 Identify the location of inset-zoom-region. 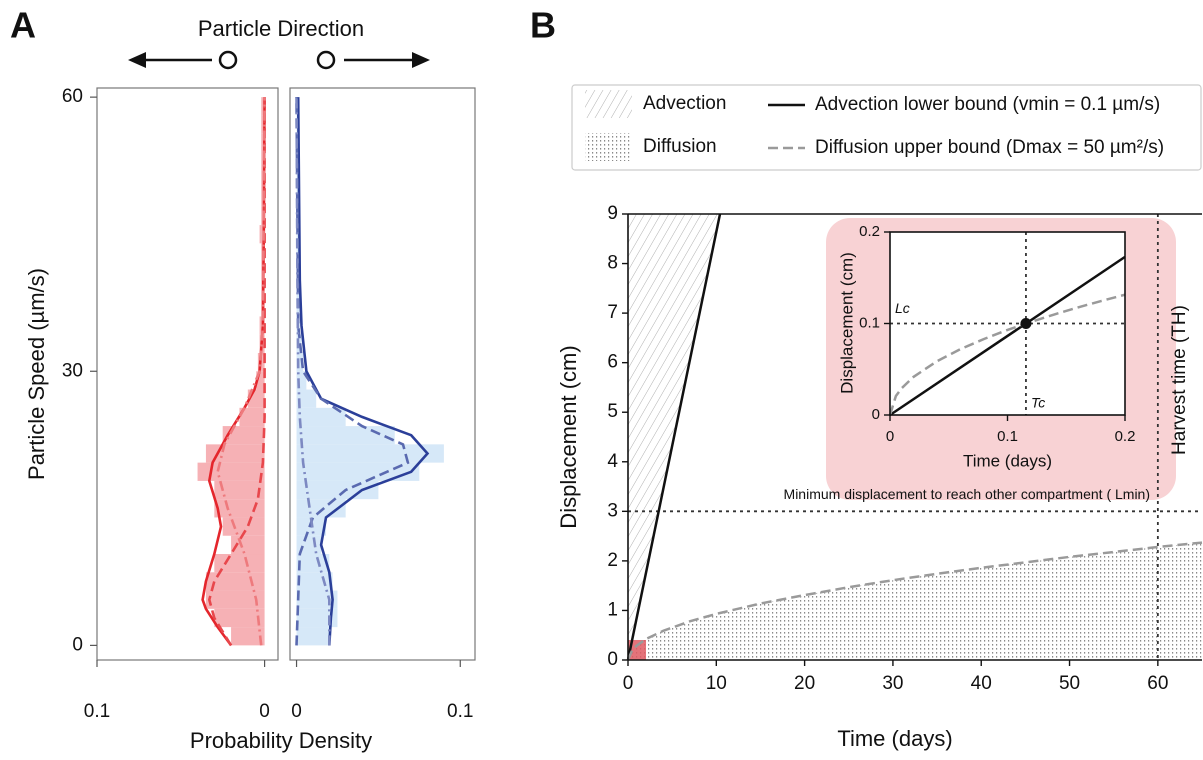
(637, 650).